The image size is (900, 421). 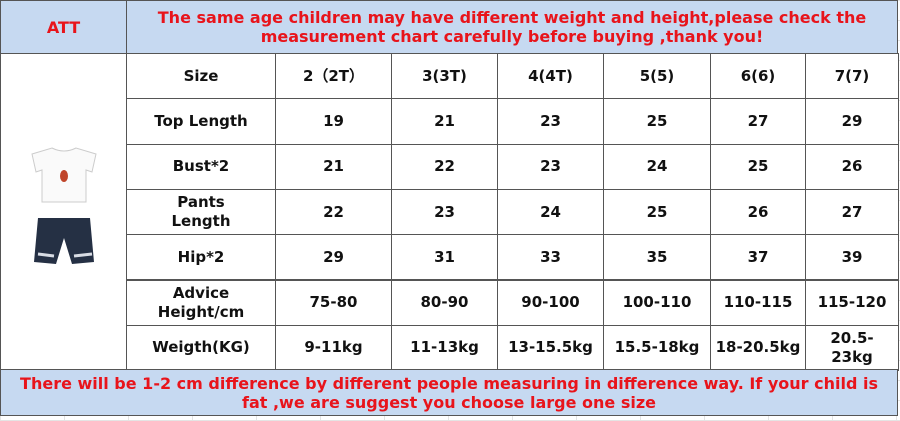 I want to click on cell-text: Top Length, so click(x=201, y=120).